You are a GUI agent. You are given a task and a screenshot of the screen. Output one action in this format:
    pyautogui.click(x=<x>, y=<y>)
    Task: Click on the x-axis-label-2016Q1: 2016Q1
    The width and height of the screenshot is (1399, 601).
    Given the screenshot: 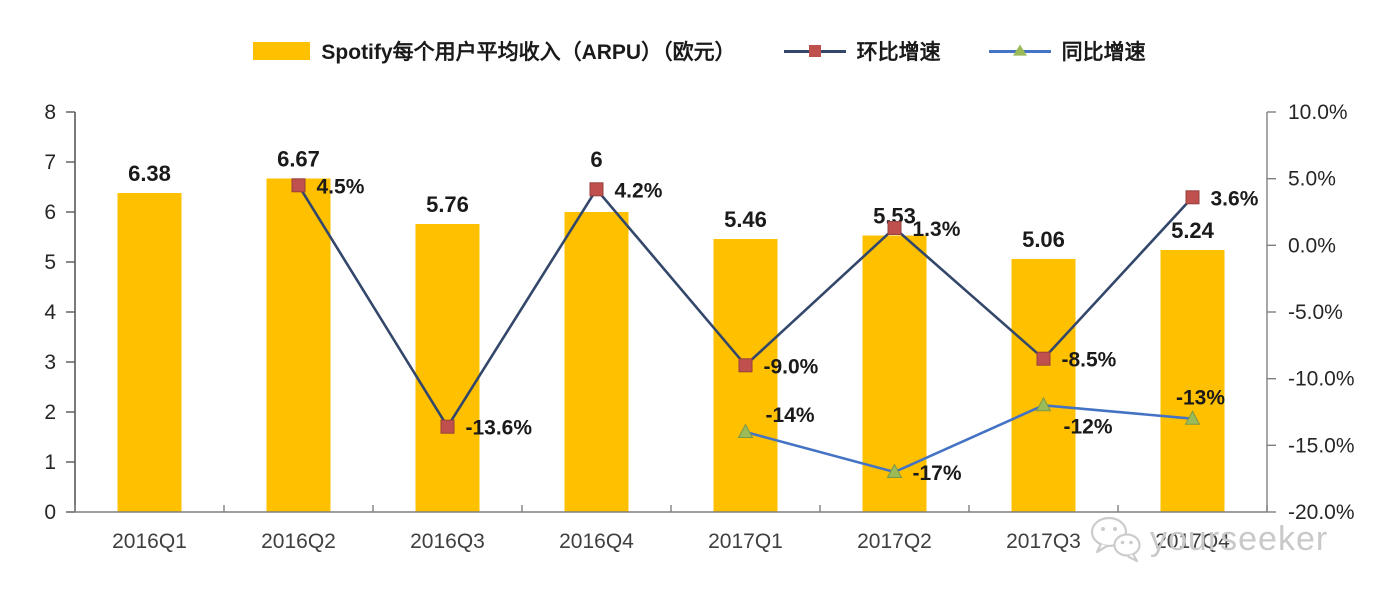 What is the action you would take?
    pyautogui.click(x=149, y=541)
    